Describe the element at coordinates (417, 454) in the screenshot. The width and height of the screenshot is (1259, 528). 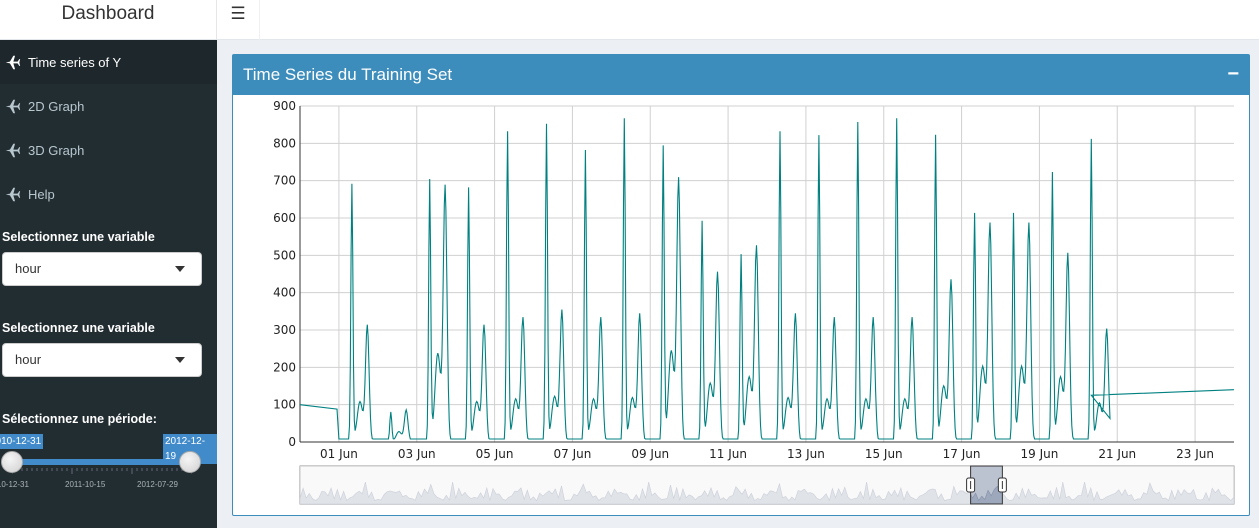
I see `x-tick-label: 03 Jun` at that location.